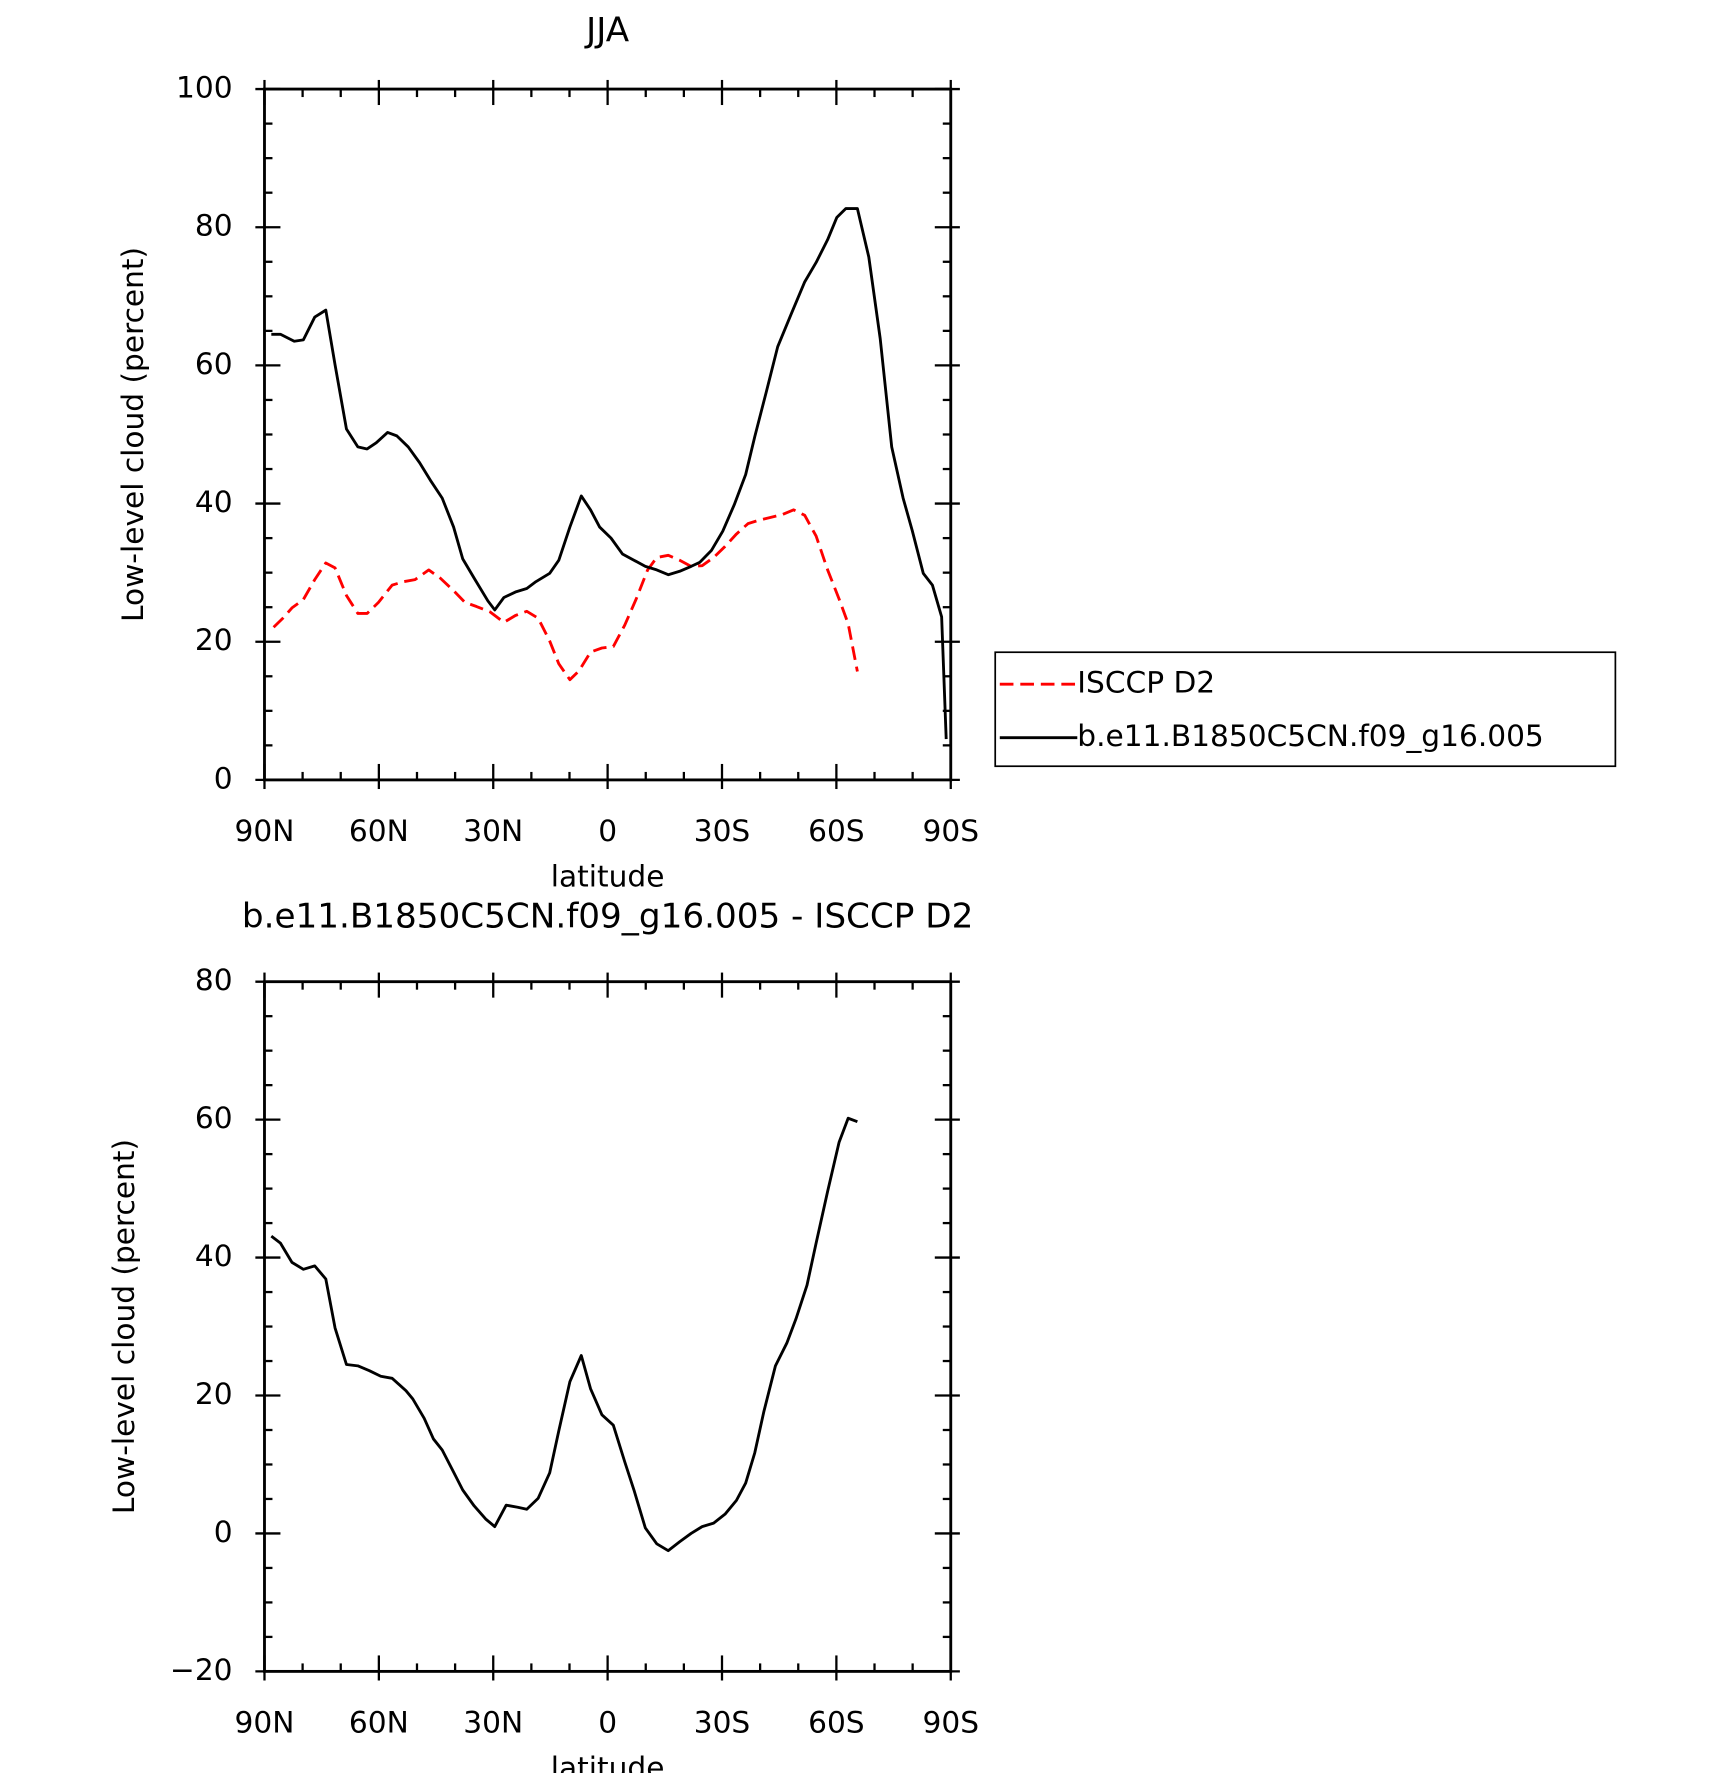 The width and height of the screenshot is (1710, 1773). Describe the element at coordinates (1310, 735) in the screenshot. I see `legend-label: b.e11.B1850C5CN.f09_g16.005` at that location.